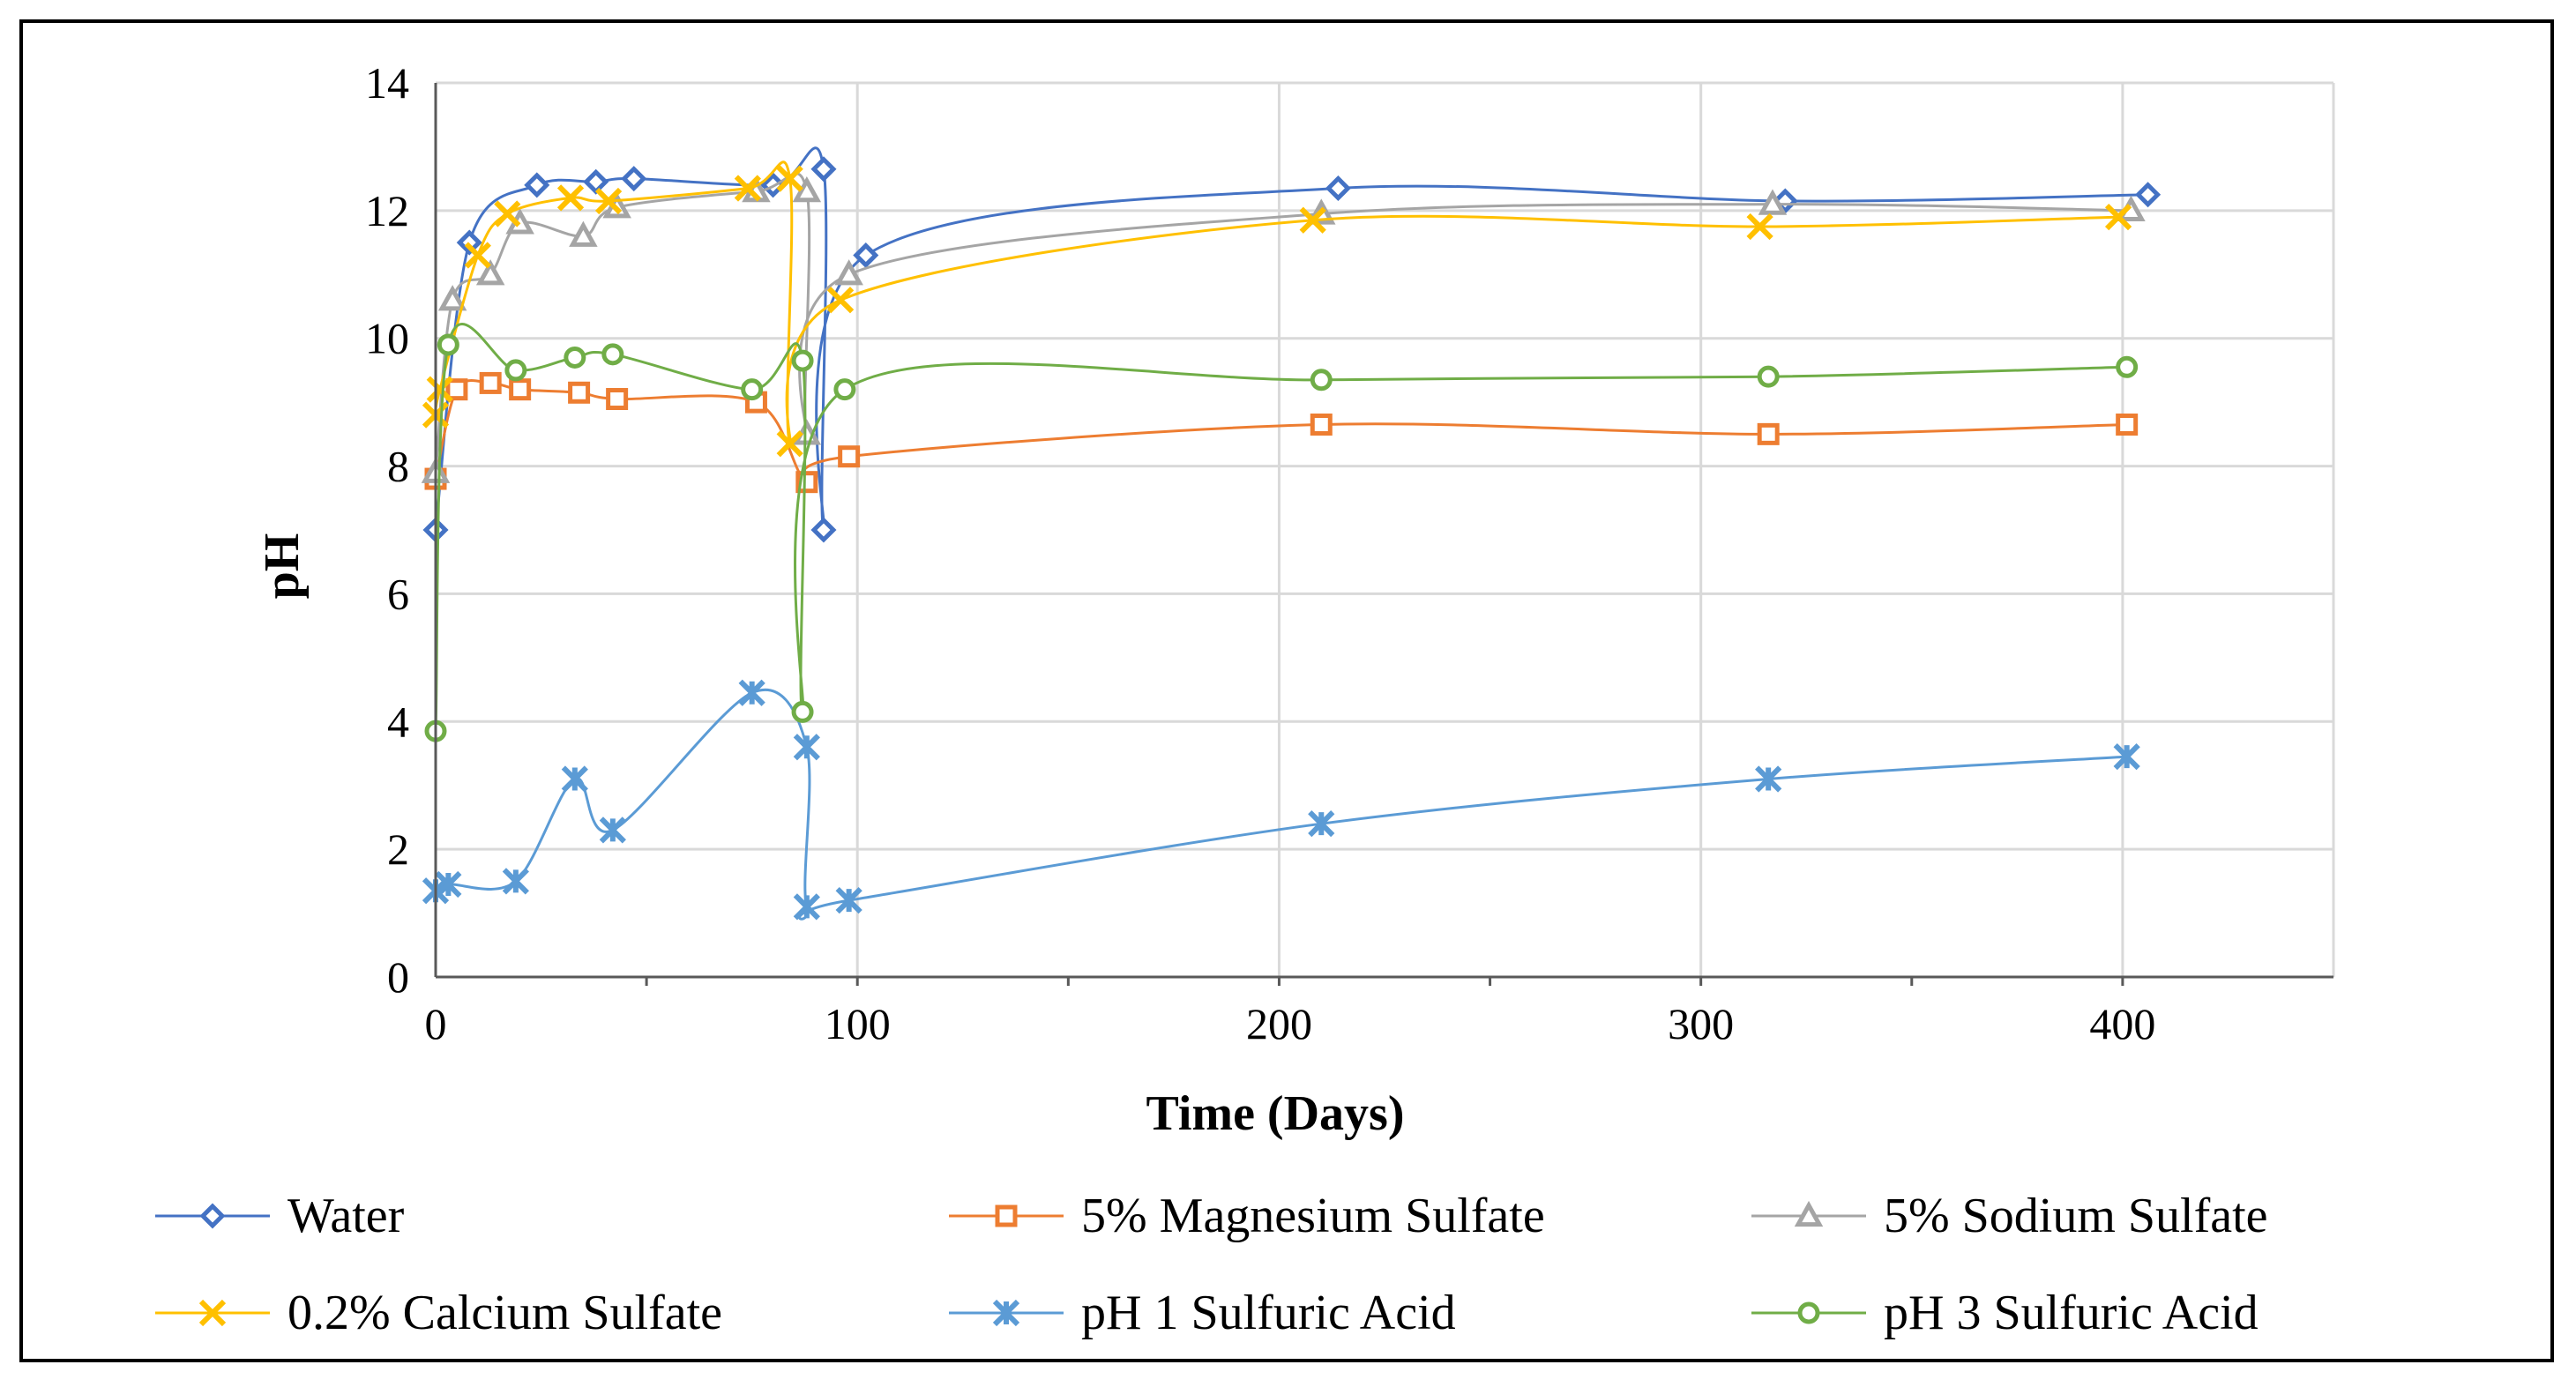 This screenshot has width=2576, height=1387. What do you see at coordinates (346, 1216) in the screenshot?
I see `legend-label: Water` at bounding box center [346, 1216].